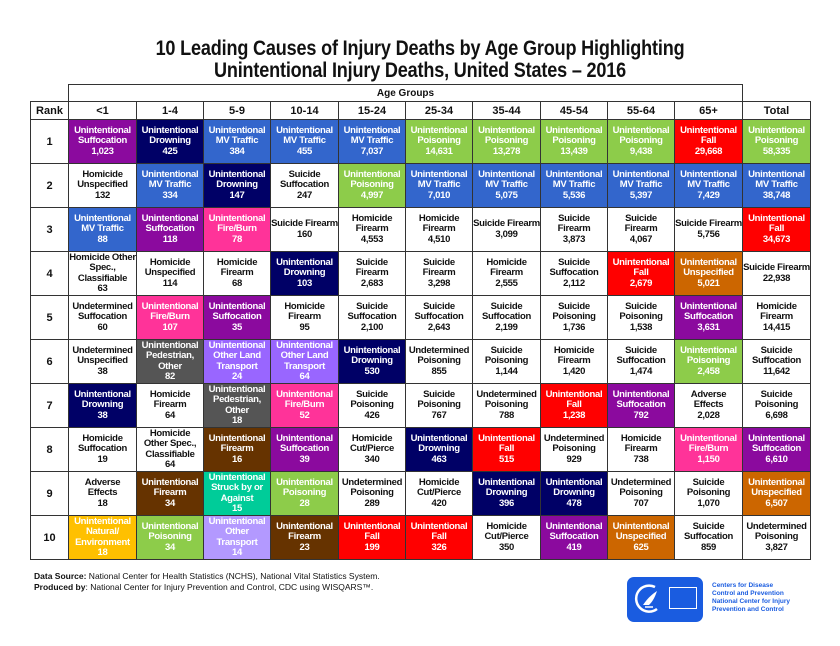 This screenshot has width=840, height=646. Describe the element at coordinates (641, 141) in the screenshot. I see `cause-cell: Unintentional Poisoning 9,438` at that location.